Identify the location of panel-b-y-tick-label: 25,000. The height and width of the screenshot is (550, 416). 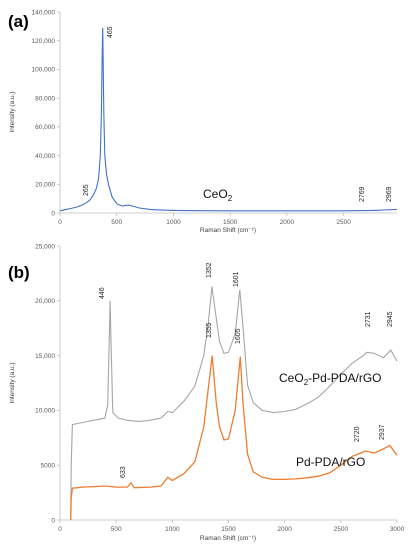
(45, 246).